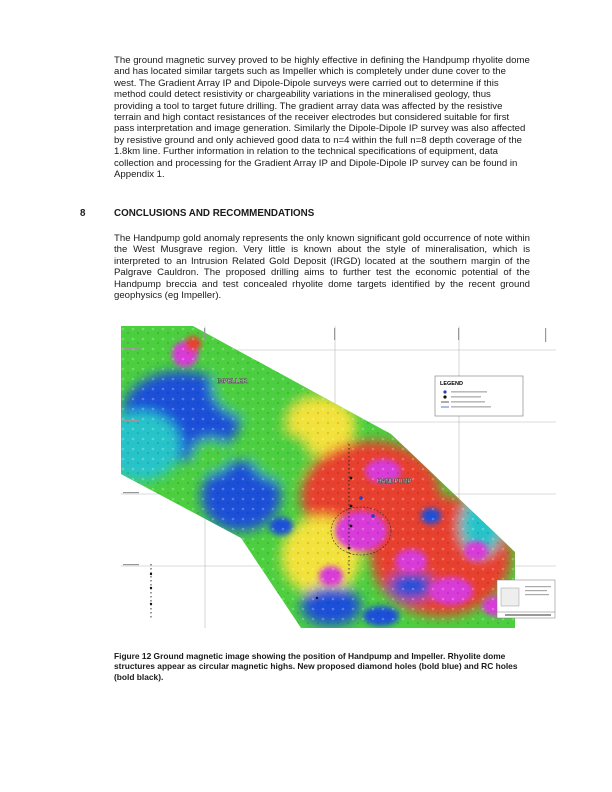  Describe the element at coordinates (232, 382) in the screenshot. I see `impeller-label: IMPELLER` at that location.